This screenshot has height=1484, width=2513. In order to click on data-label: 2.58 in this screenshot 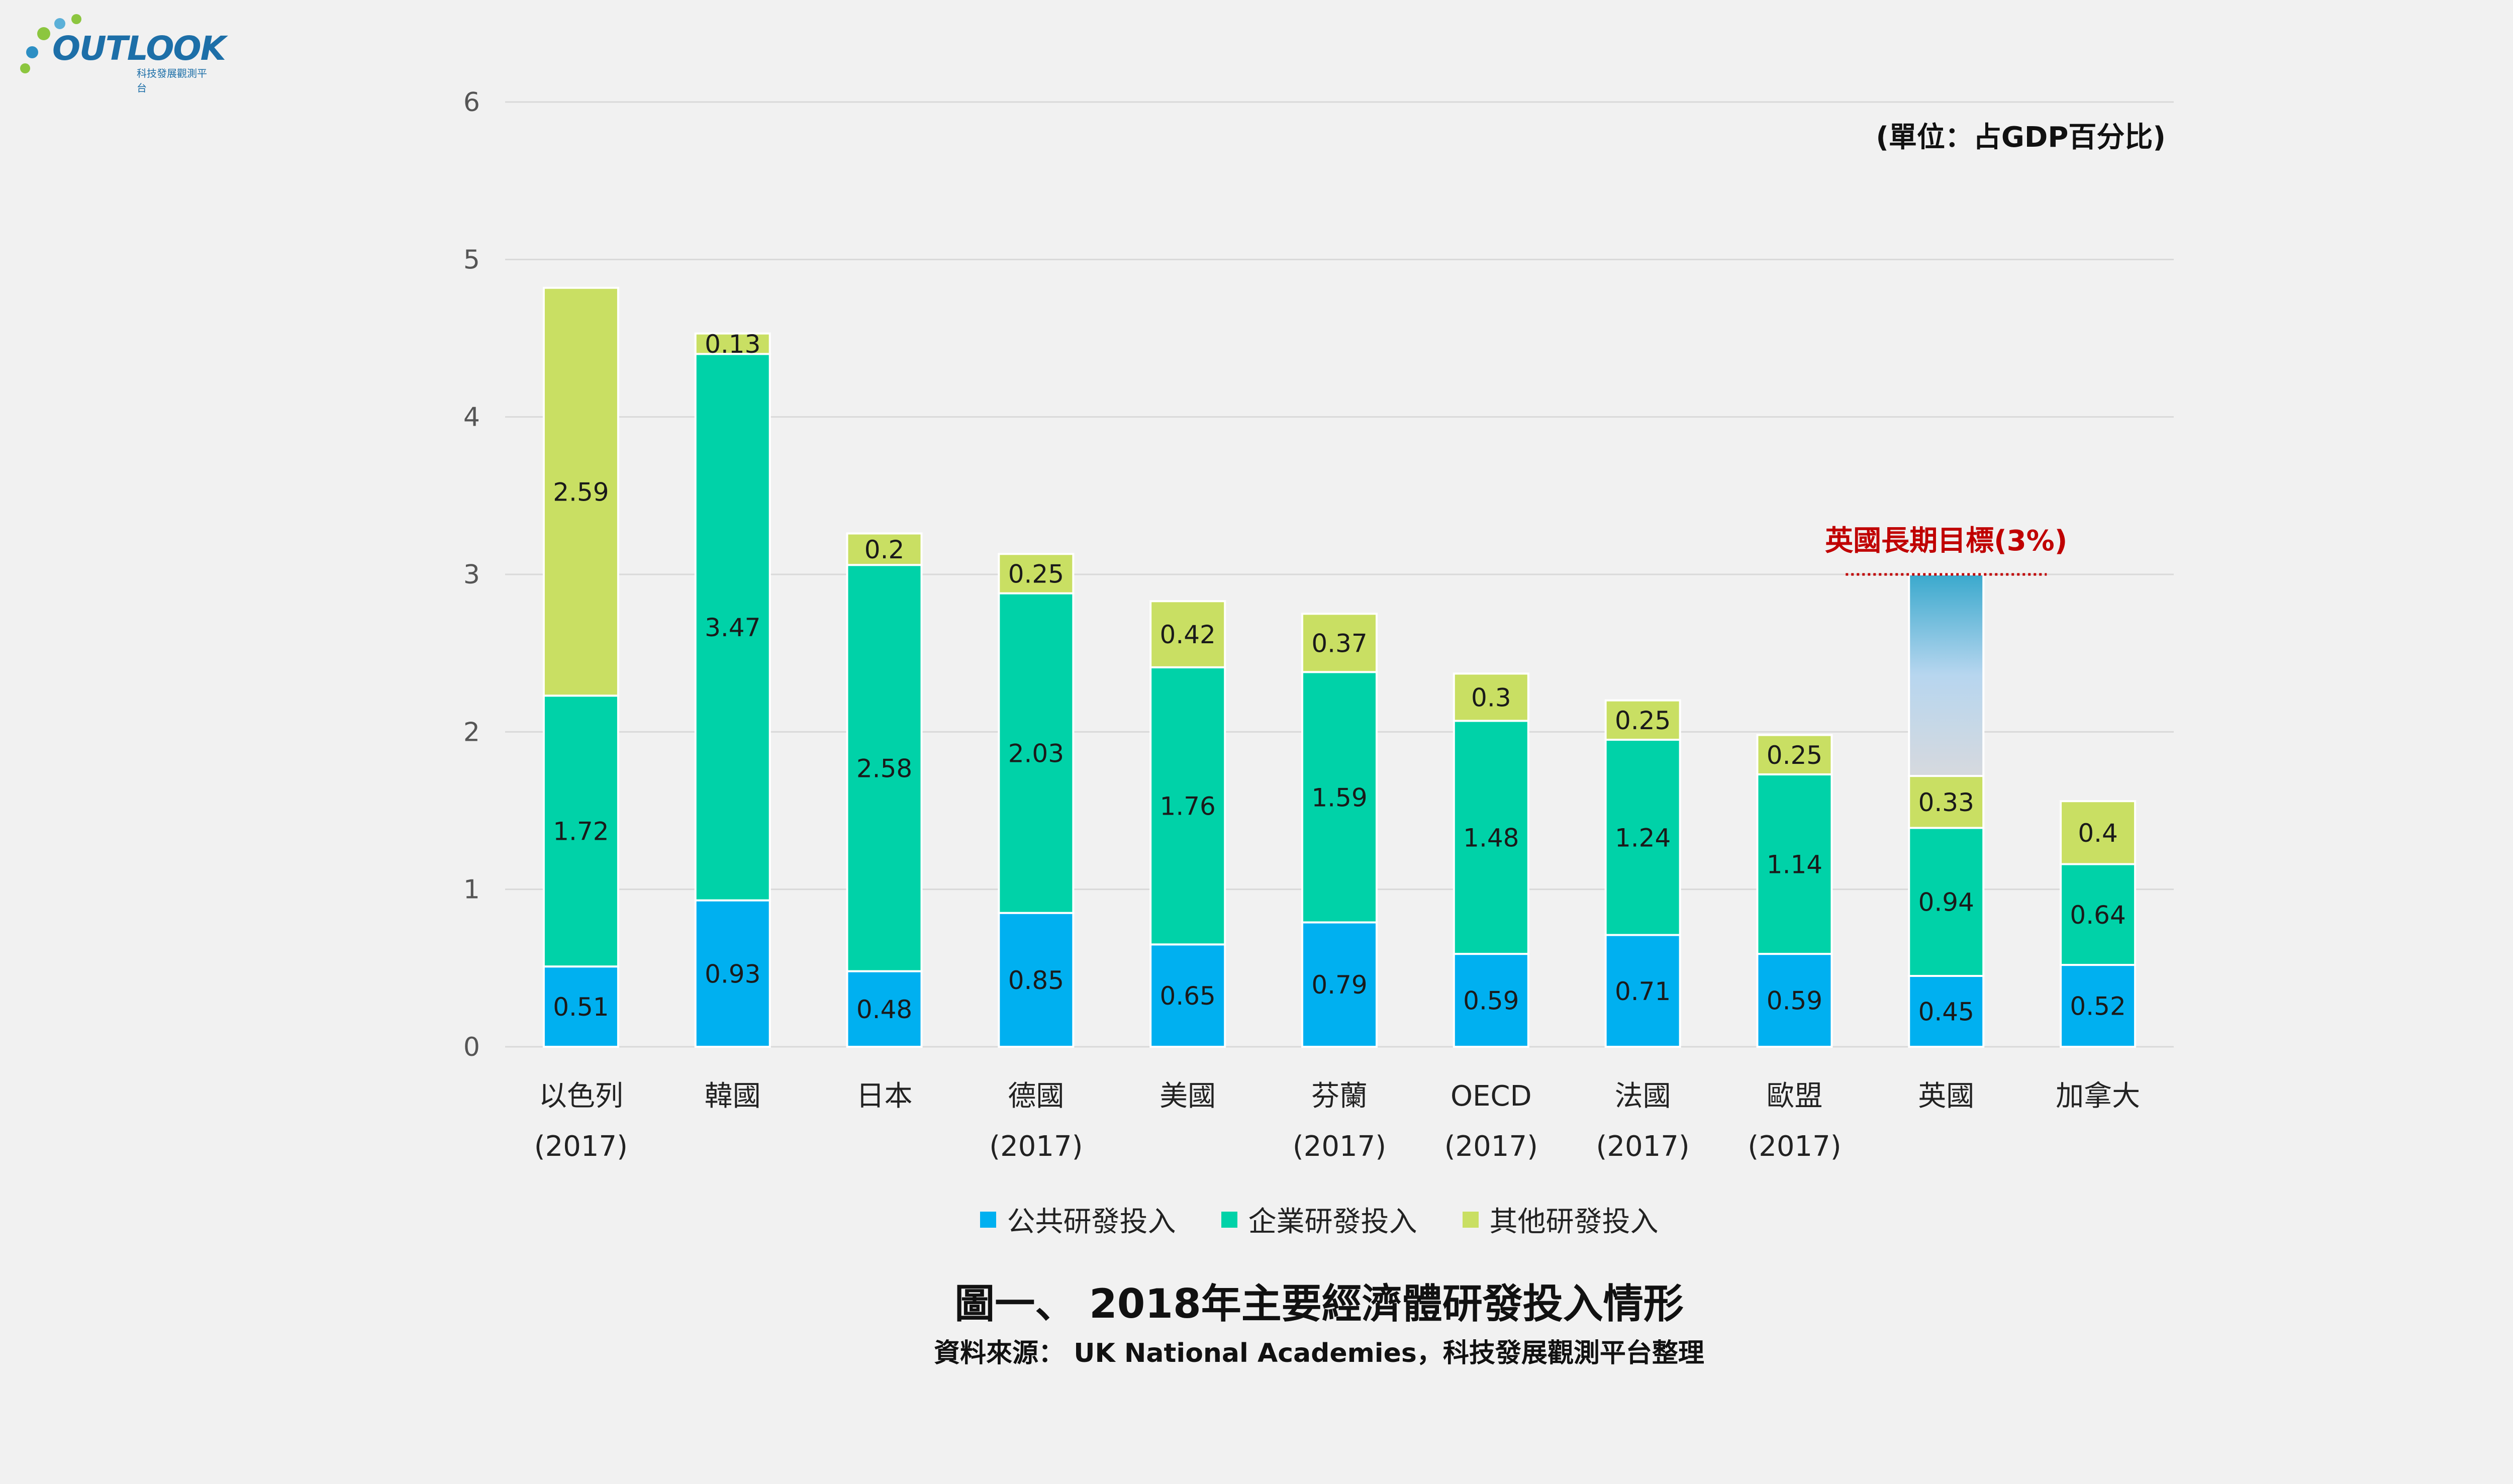, I will do `click(884, 768)`.